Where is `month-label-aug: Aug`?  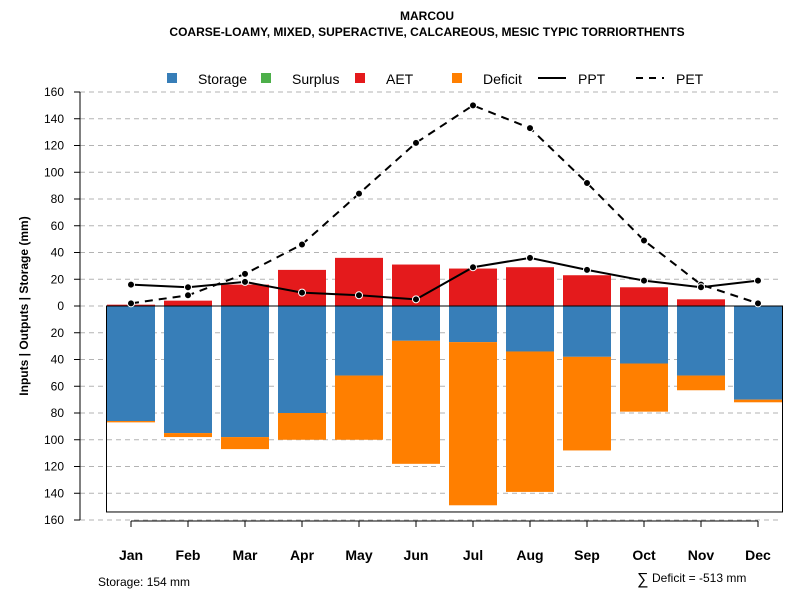
month-label-aug: Aug is located at coordinates (529, 555).